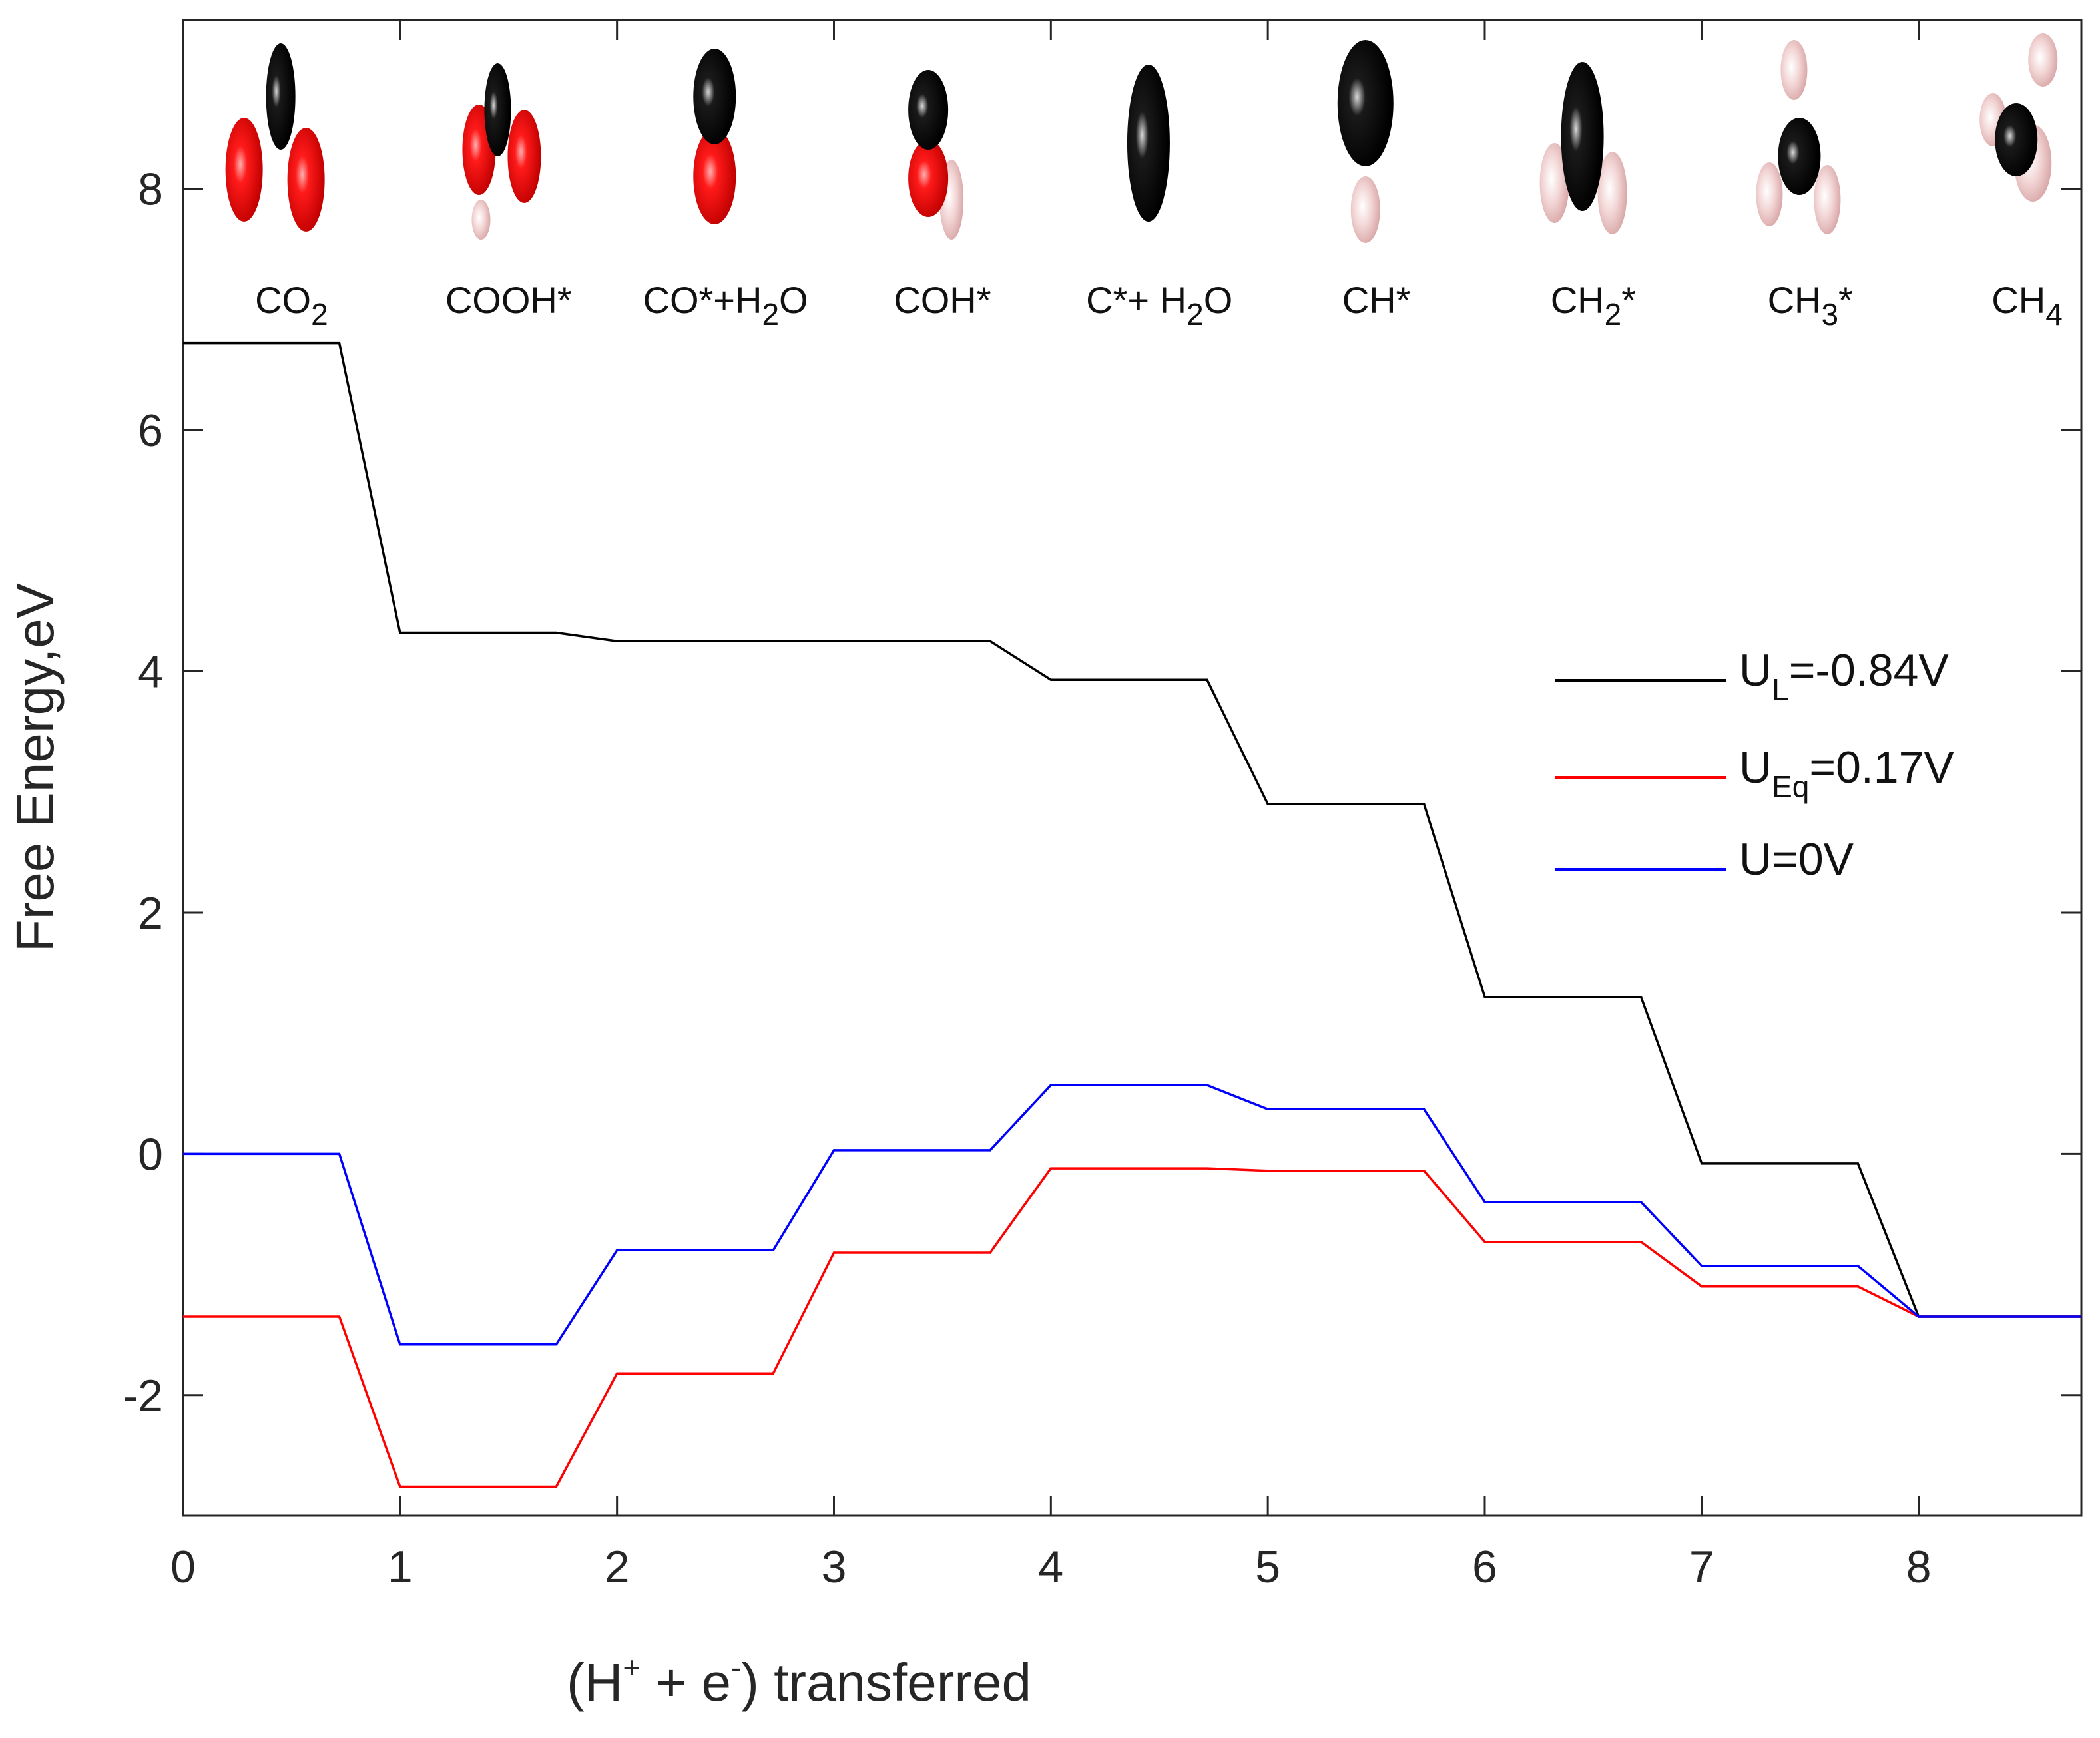  I want to click on x-tick-labels: 0 1 2 3 4 5 6 7 8, so click(1050, 1567).